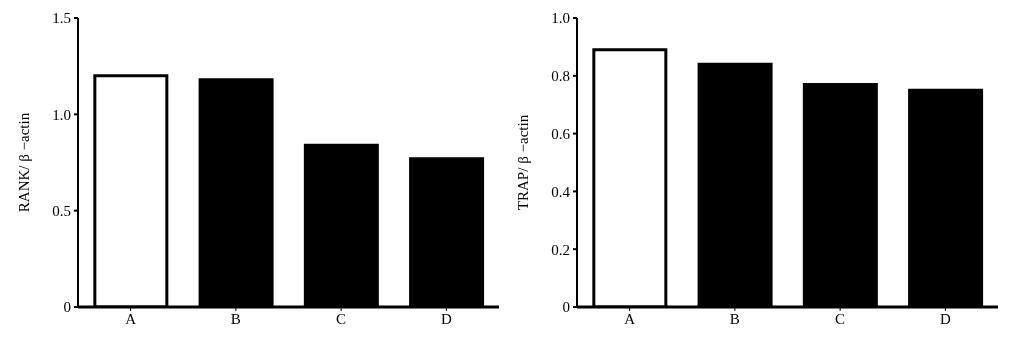 Image resolution: width=1015 pixels, height=345 pixels. What do you see at coordinates (523, 162) in the screenshot?
I see `y-axis-title: TRAP/ β −actin` at bounding box center [523, 162].